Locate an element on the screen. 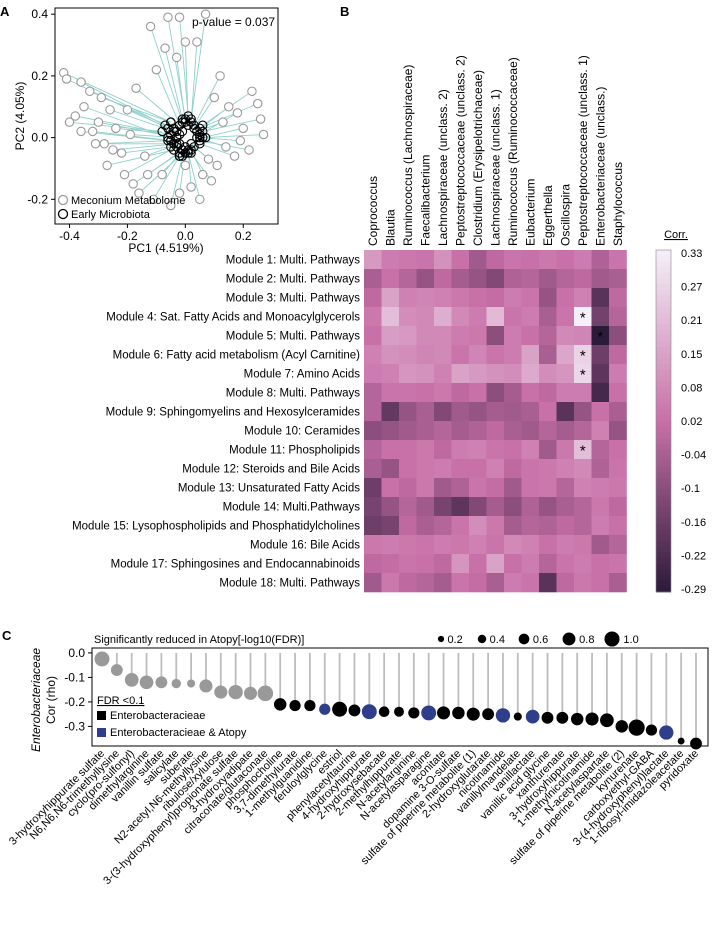 Image resolution: width=714 pixels, height=952 pixels. colorbar-tick-label: 0.27 is located at coordinates (691, 288).